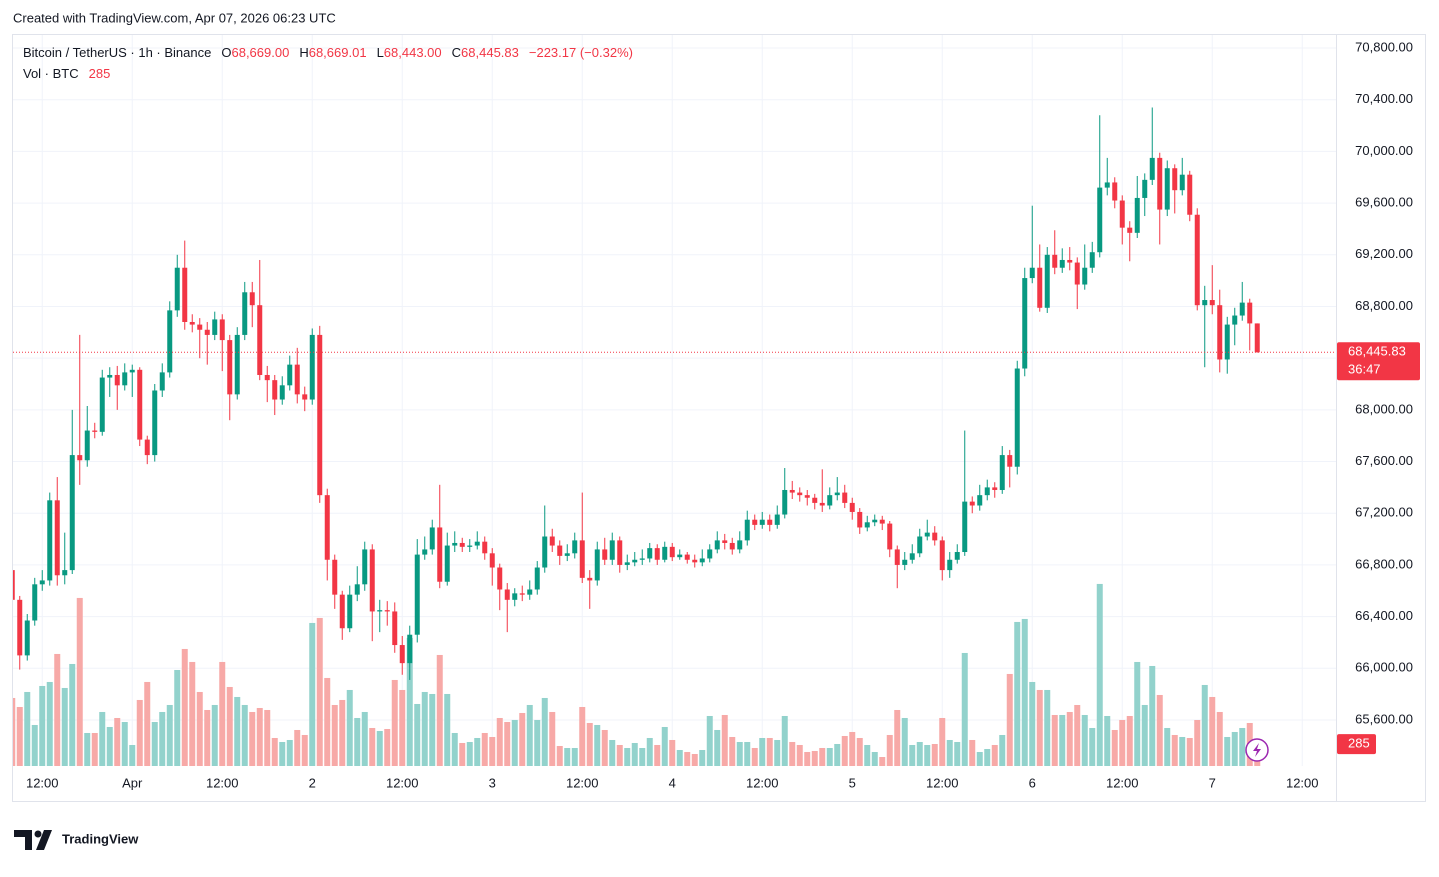 This screenshot has height=877, width=1439. I want to click on ohlc-key: C, so click(456, 52).